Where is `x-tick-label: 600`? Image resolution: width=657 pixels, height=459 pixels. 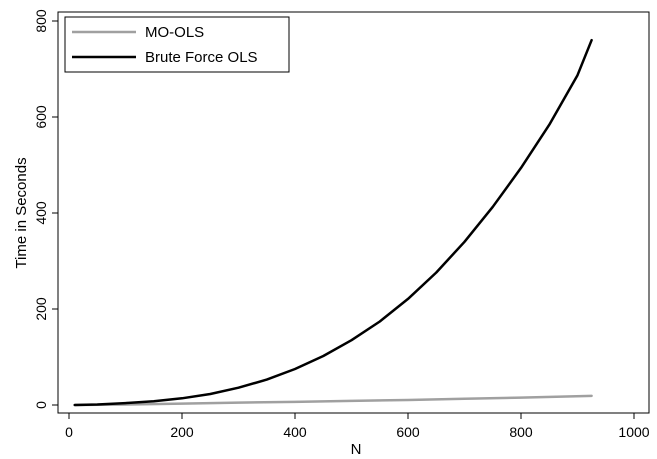 x-tick-label: 600 is located at coordinates (408, 432).